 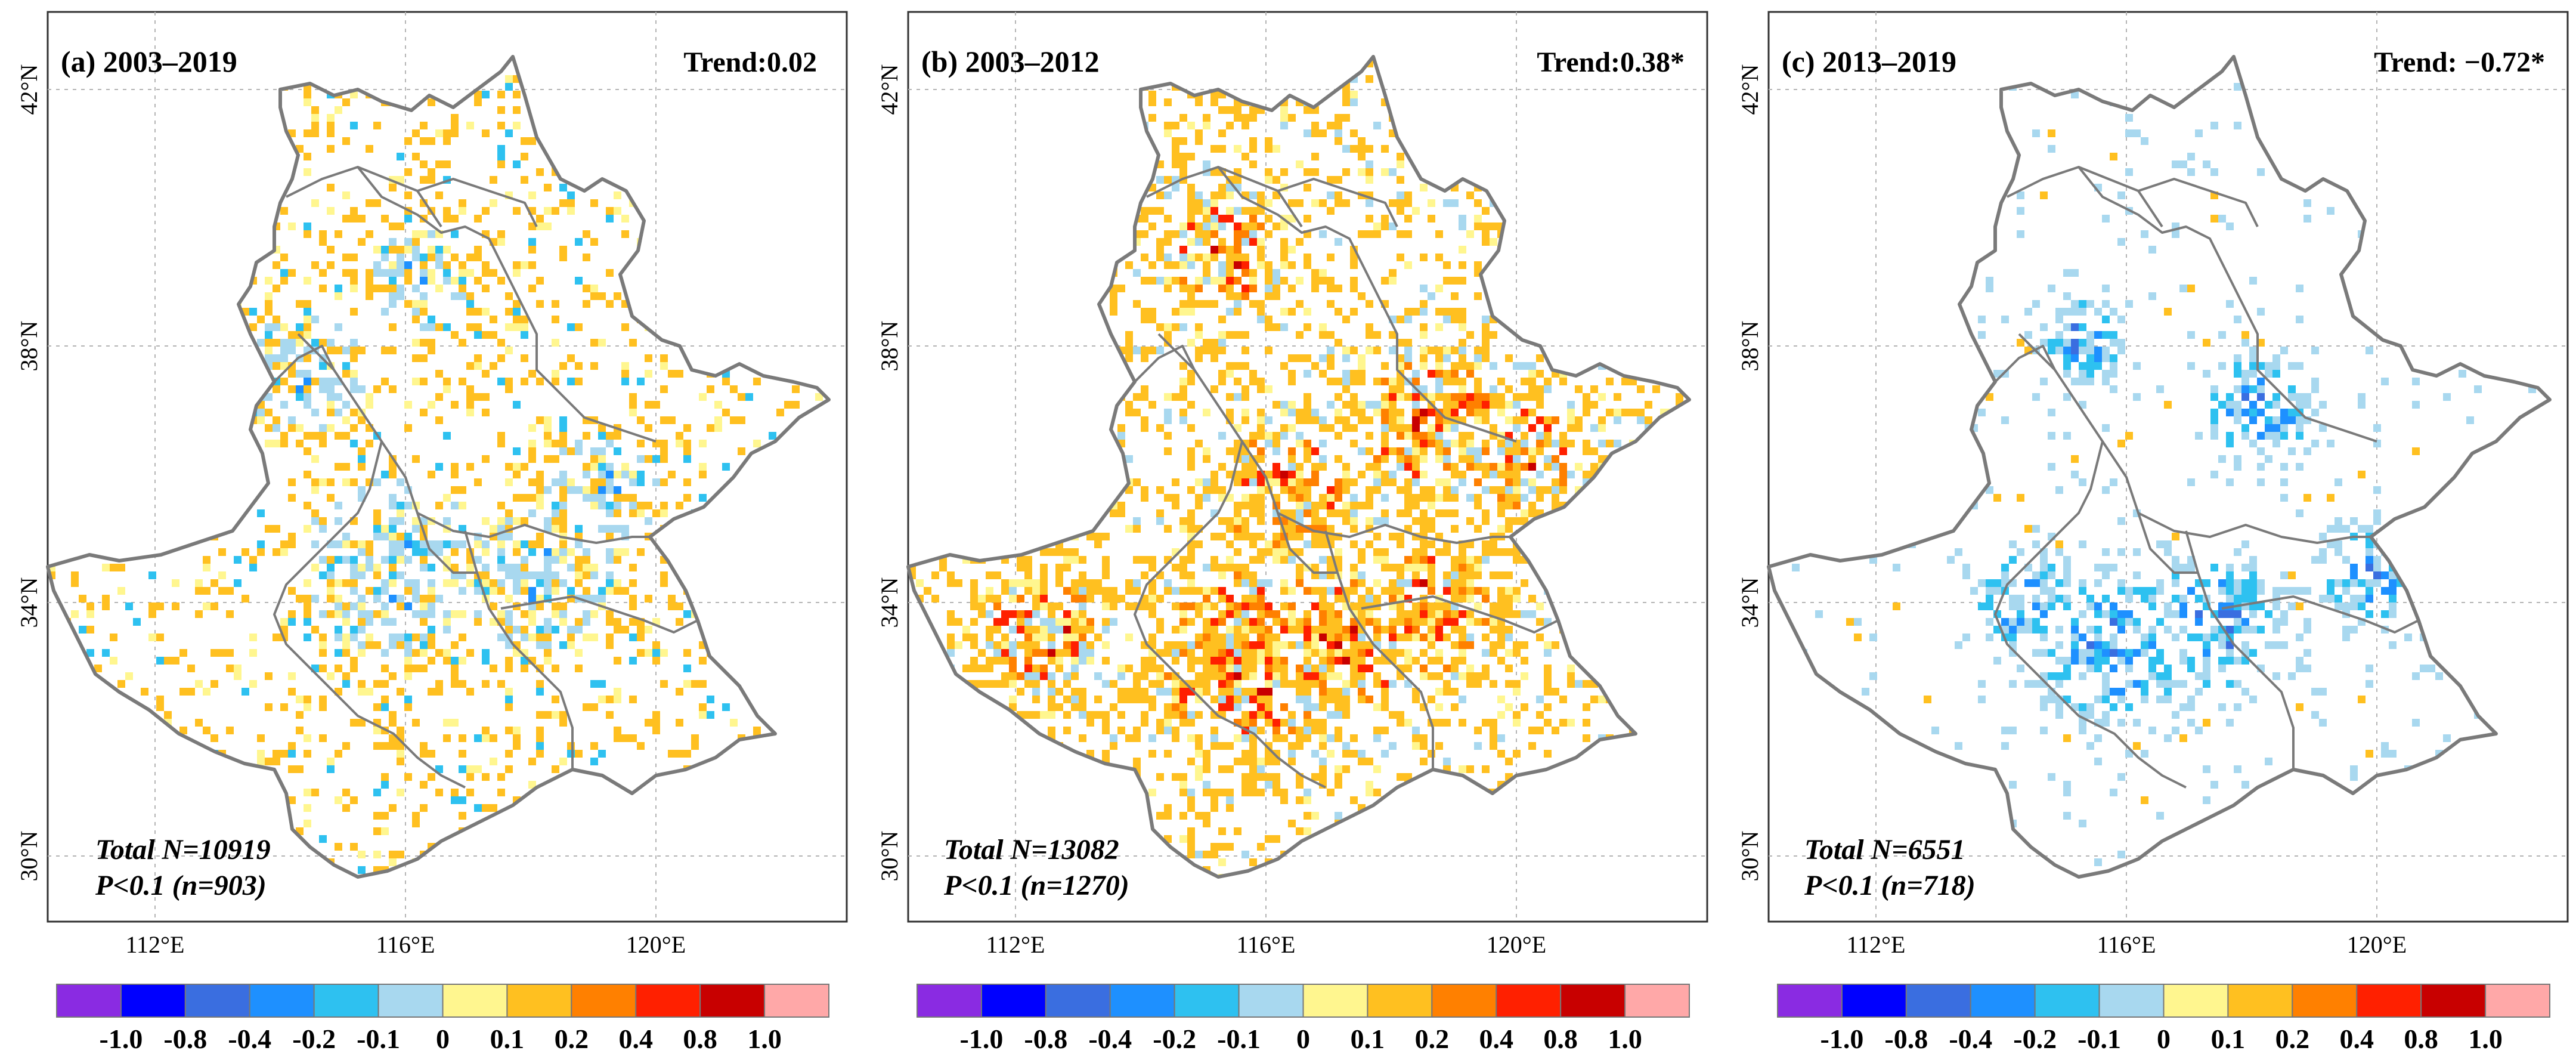 I want to click on trend-label: Trend: −0.72*, so click(x=2459, y=63).